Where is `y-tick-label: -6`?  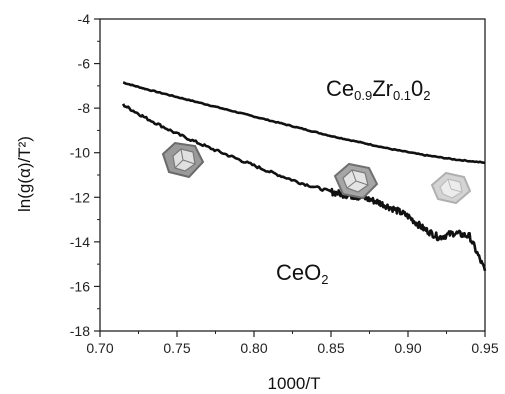
y-tick-label: -6 is located at coordinates (84, 64).